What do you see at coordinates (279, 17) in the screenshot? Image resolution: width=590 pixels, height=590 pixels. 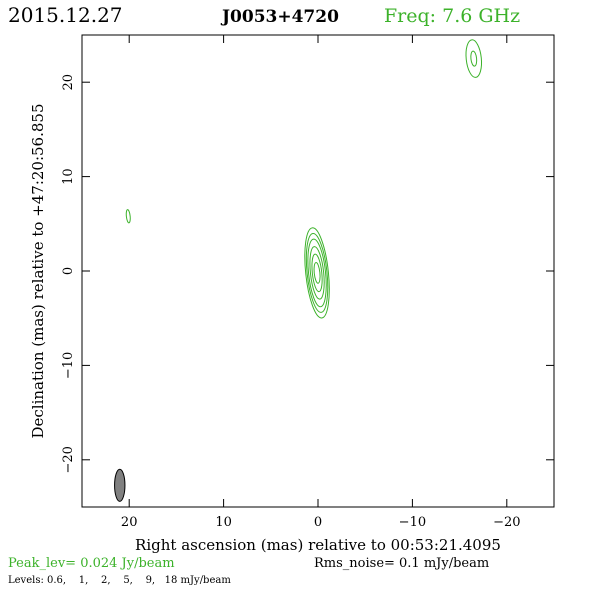 I see `source-name: J0053+4720` at bounding box center [279, 17].